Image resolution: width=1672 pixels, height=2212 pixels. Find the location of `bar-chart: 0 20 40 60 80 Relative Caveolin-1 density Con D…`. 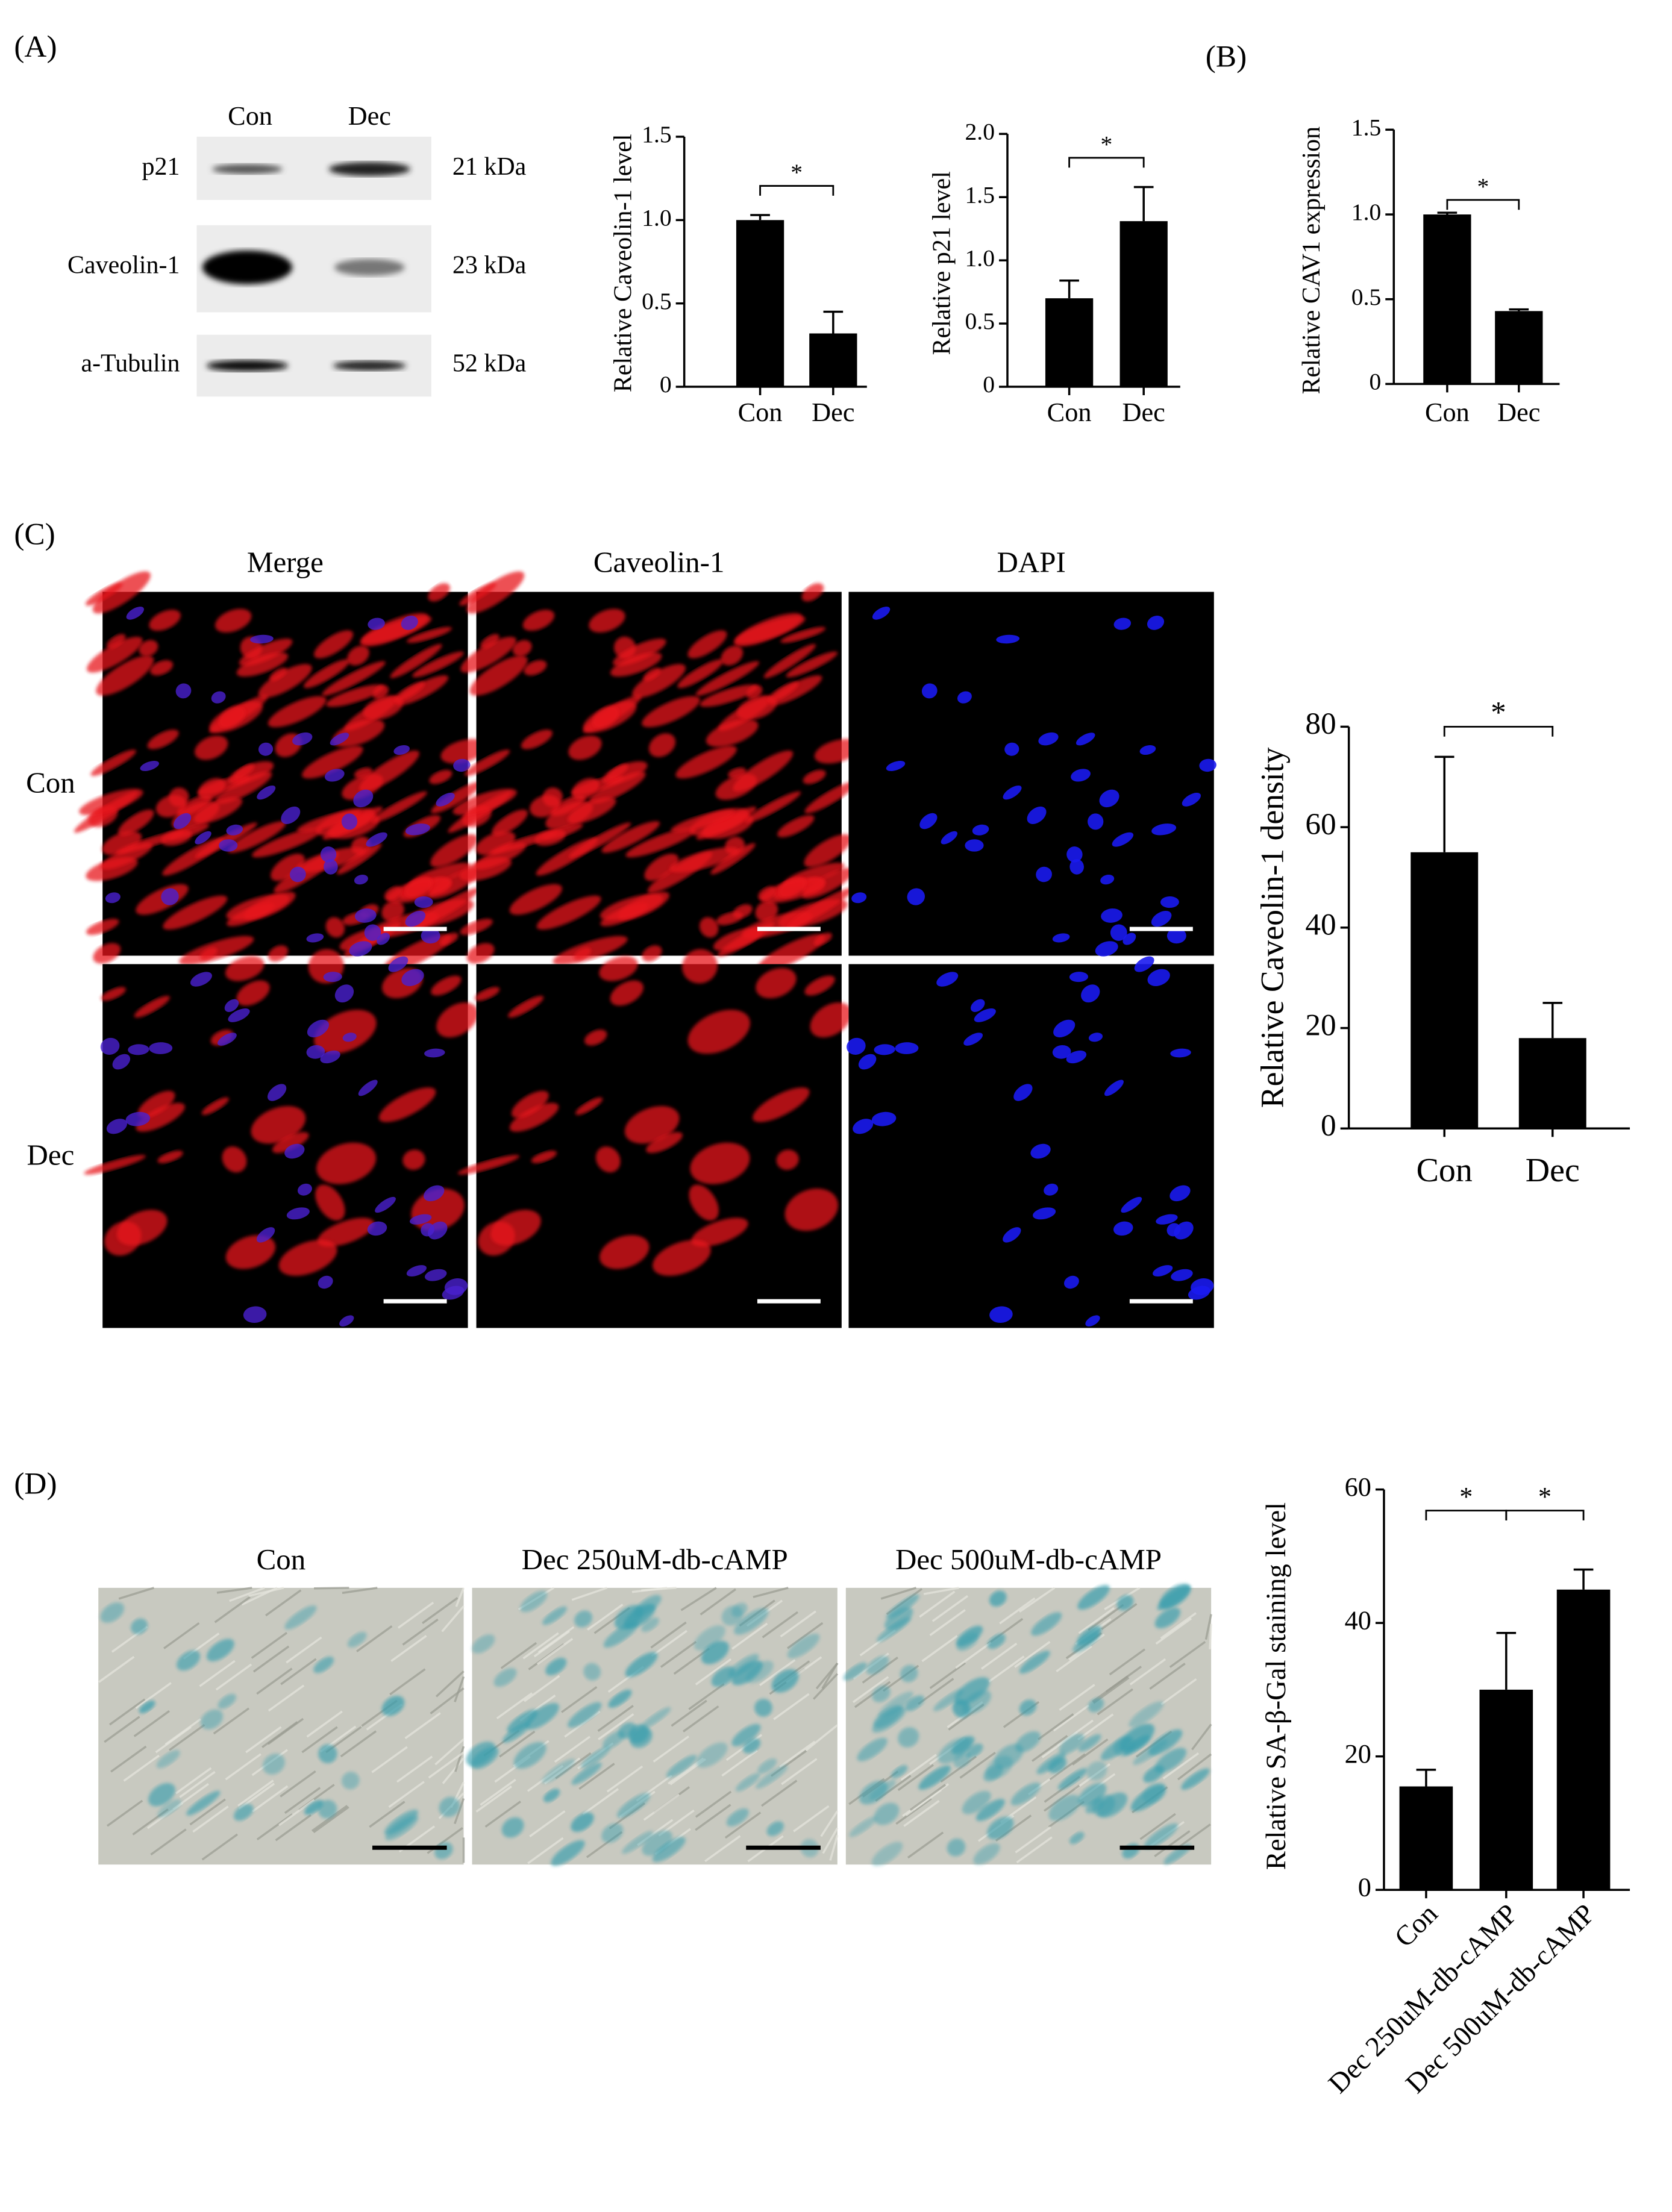

bar-chart: 0 20 40 60 80 Relative Caveolin-1 density Con D… is located at coordinates (1442, 942).